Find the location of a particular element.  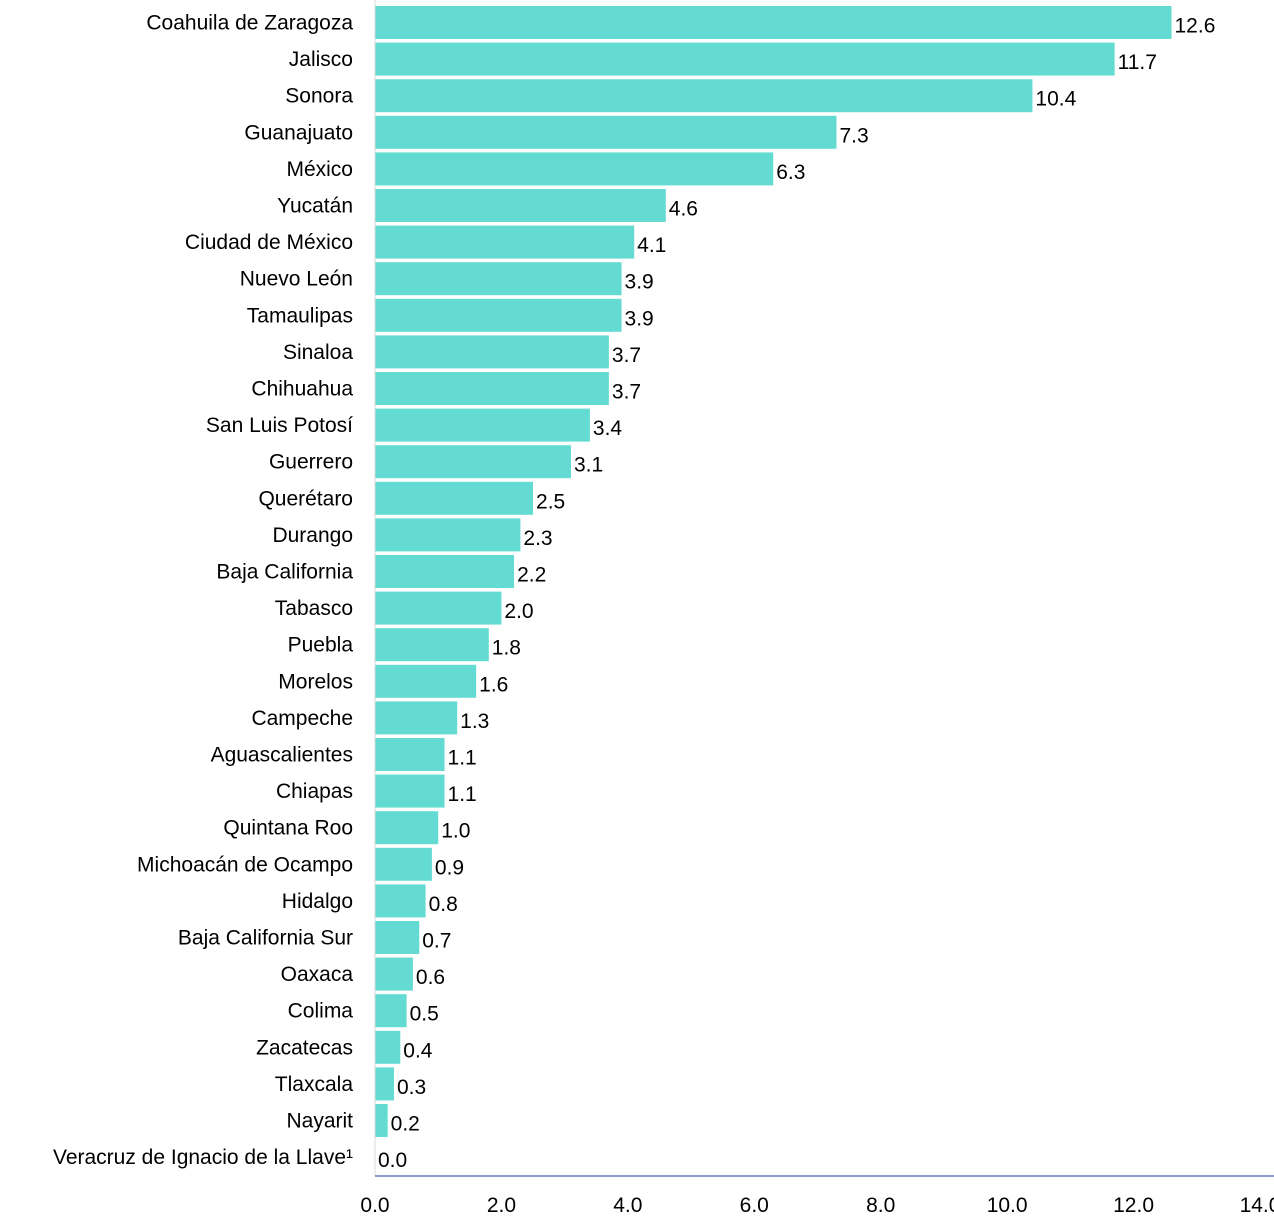

data-label: 1.3 is located at coordinates (474, 721).